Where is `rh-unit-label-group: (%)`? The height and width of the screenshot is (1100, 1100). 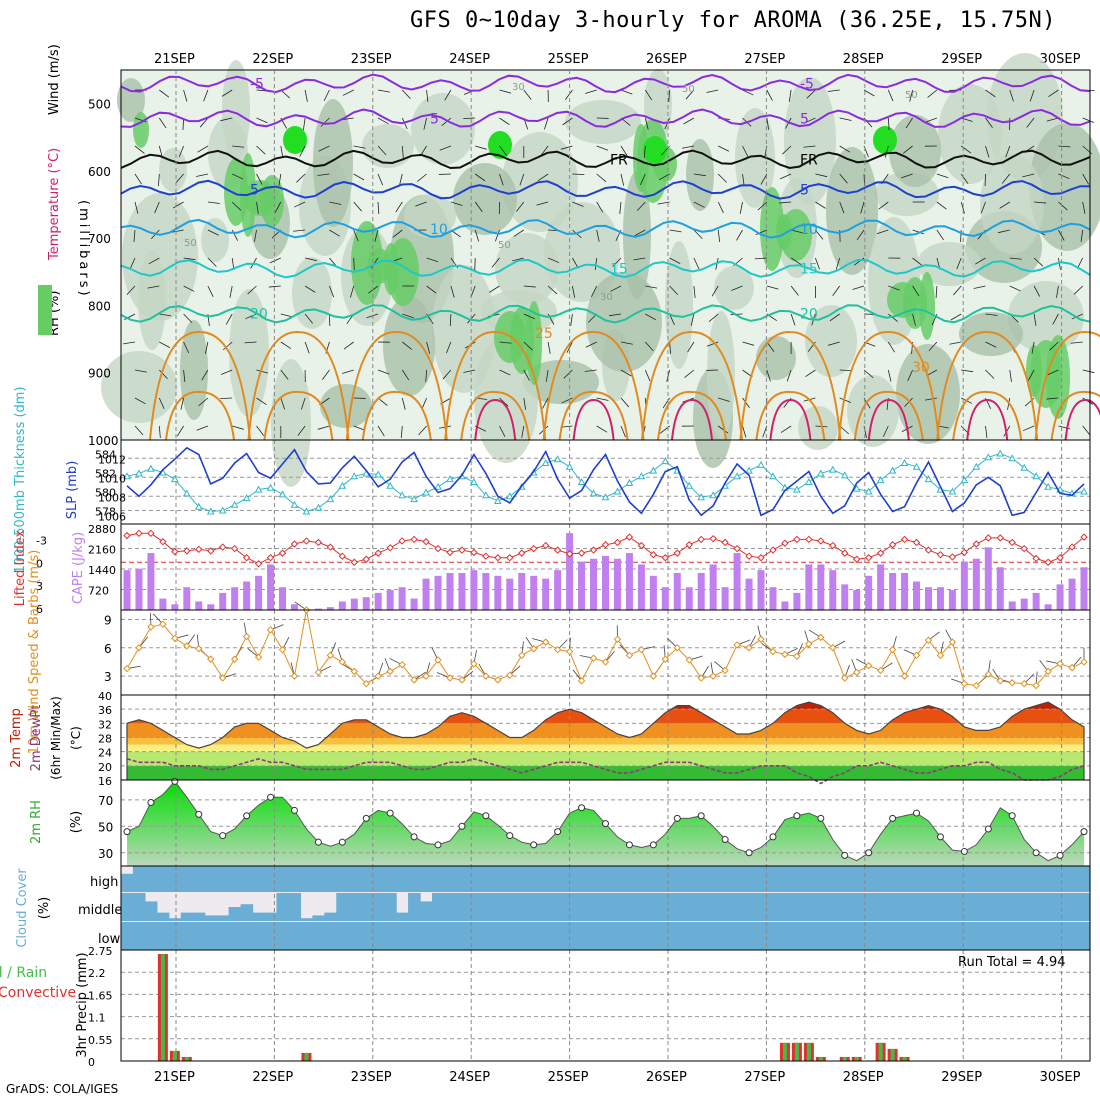
rh-unit-label-group: (%) is located at coordinates (76, 822).